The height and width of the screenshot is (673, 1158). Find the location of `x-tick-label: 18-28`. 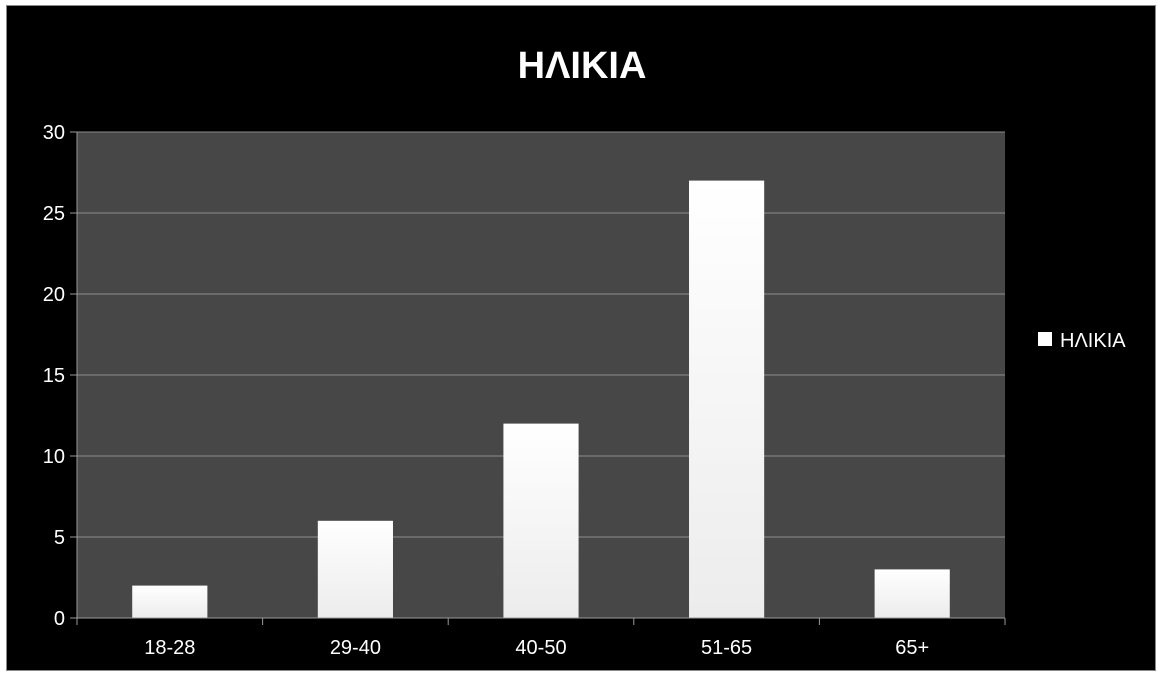

x-tick-label: 18-28 is located at coordinates (169, 648).